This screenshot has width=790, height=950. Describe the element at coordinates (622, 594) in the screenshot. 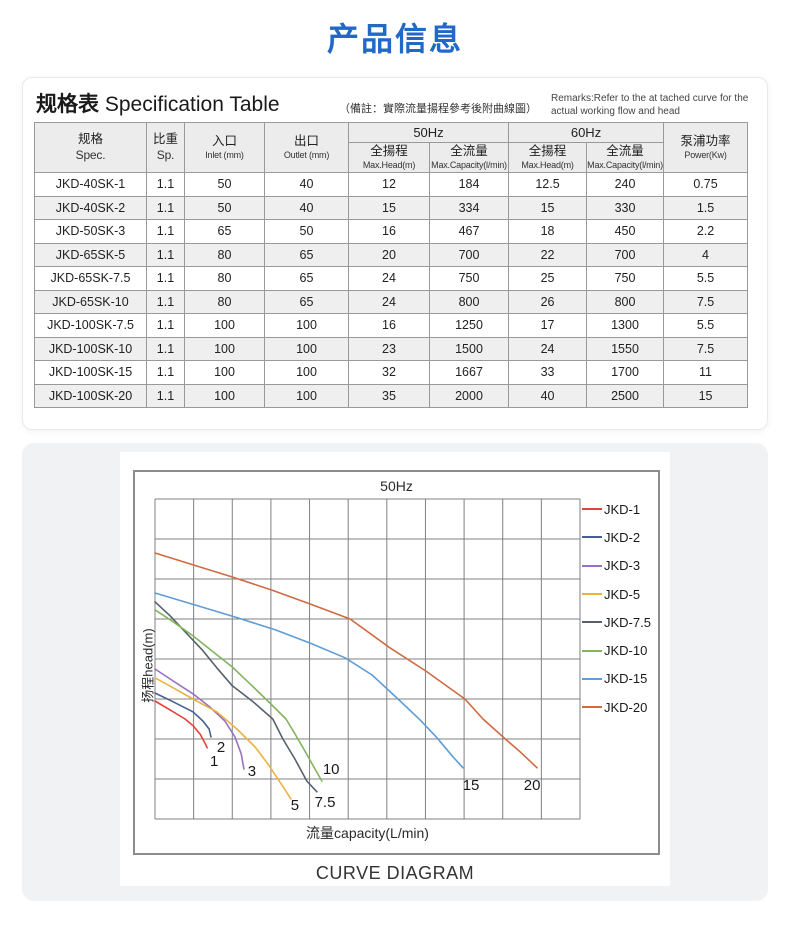

I see `legend-label: JKD-5` at that location.